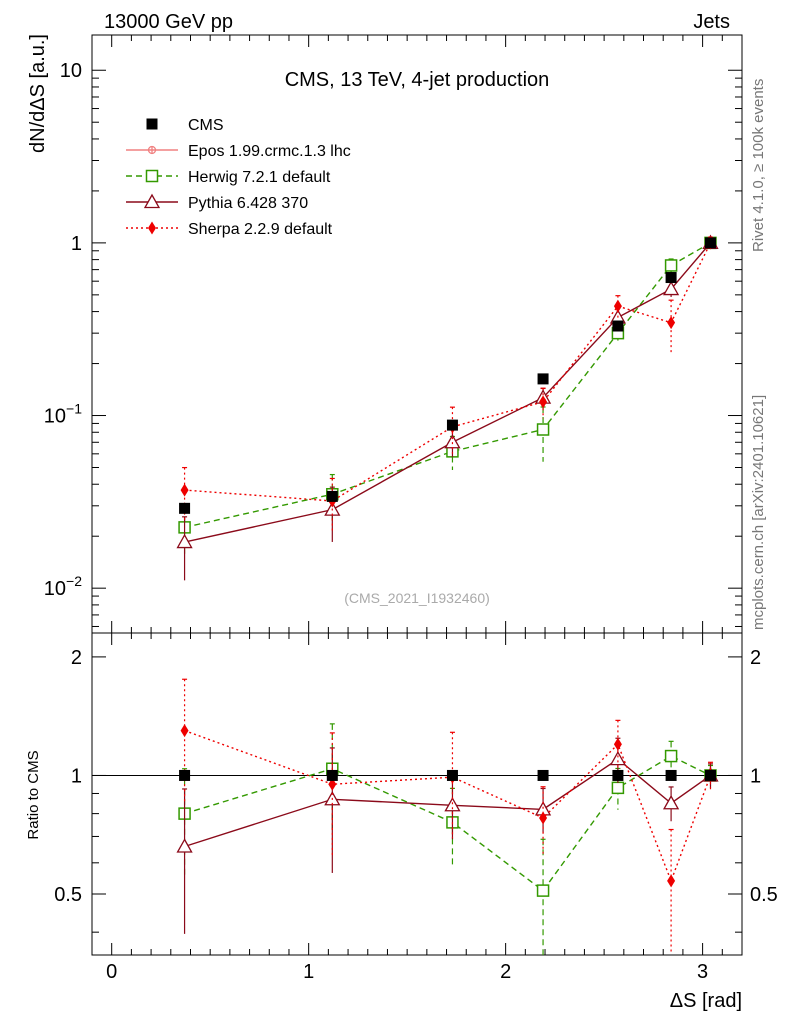  What do you see at coordinates (758, 512) in the screenshot?
I see `mcplots-label: mcplots.cern.ch [arXiv:2401.10621]` at bounding box center [758, 512].